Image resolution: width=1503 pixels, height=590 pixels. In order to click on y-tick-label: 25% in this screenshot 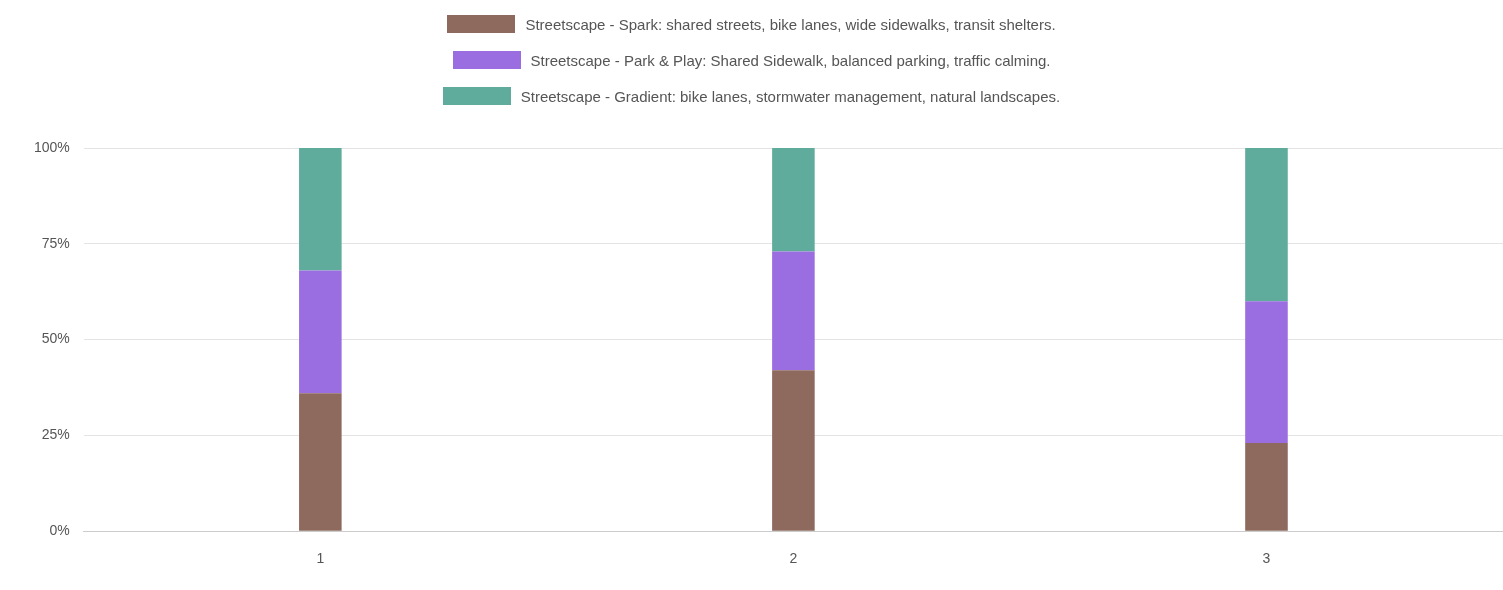, I will do `click(55, 434)`.